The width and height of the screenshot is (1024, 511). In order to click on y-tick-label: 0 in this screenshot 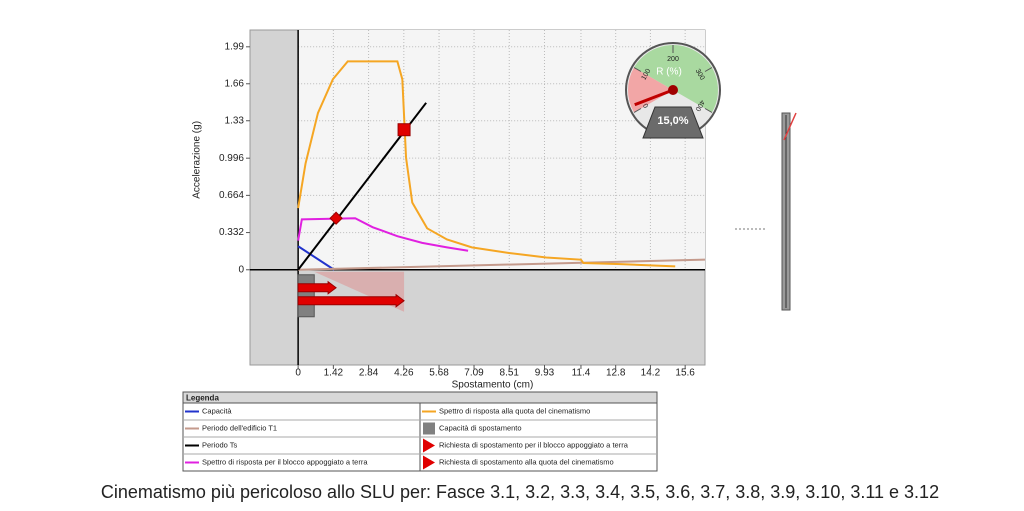, I will do `click(241, 269)`.